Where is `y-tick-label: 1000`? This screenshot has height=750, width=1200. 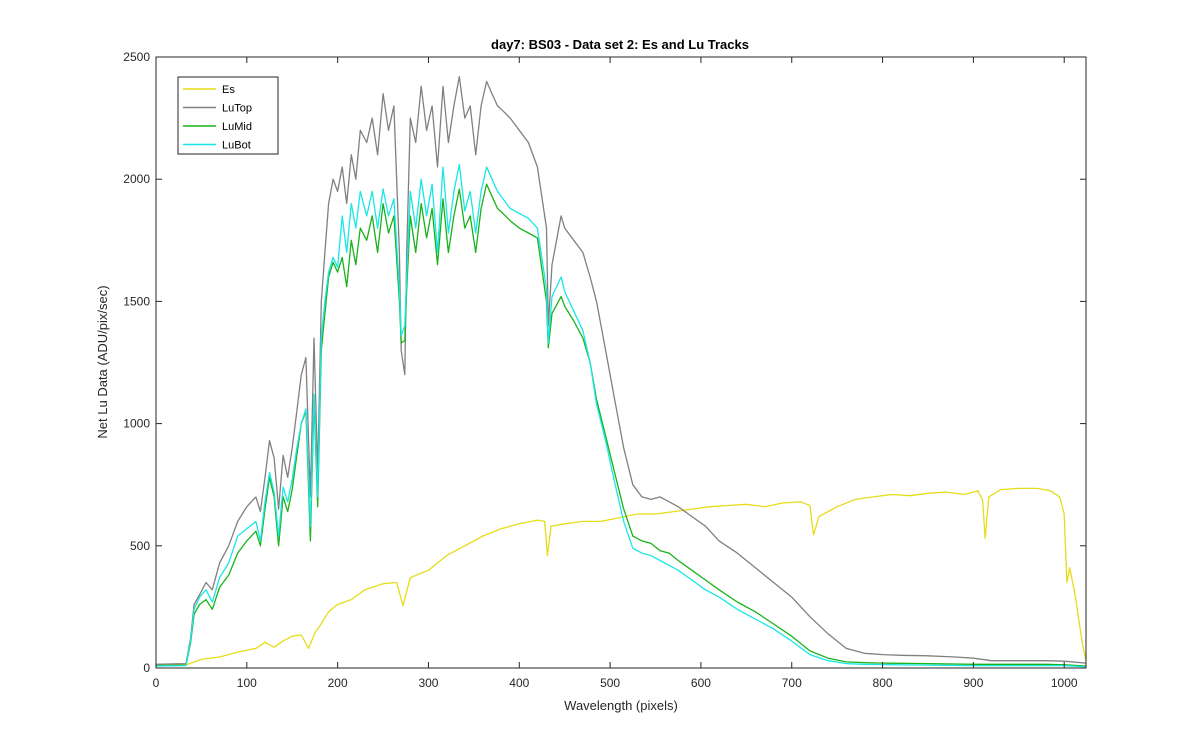 y-tick-label: 1000 is located at coordinates (136, 424).